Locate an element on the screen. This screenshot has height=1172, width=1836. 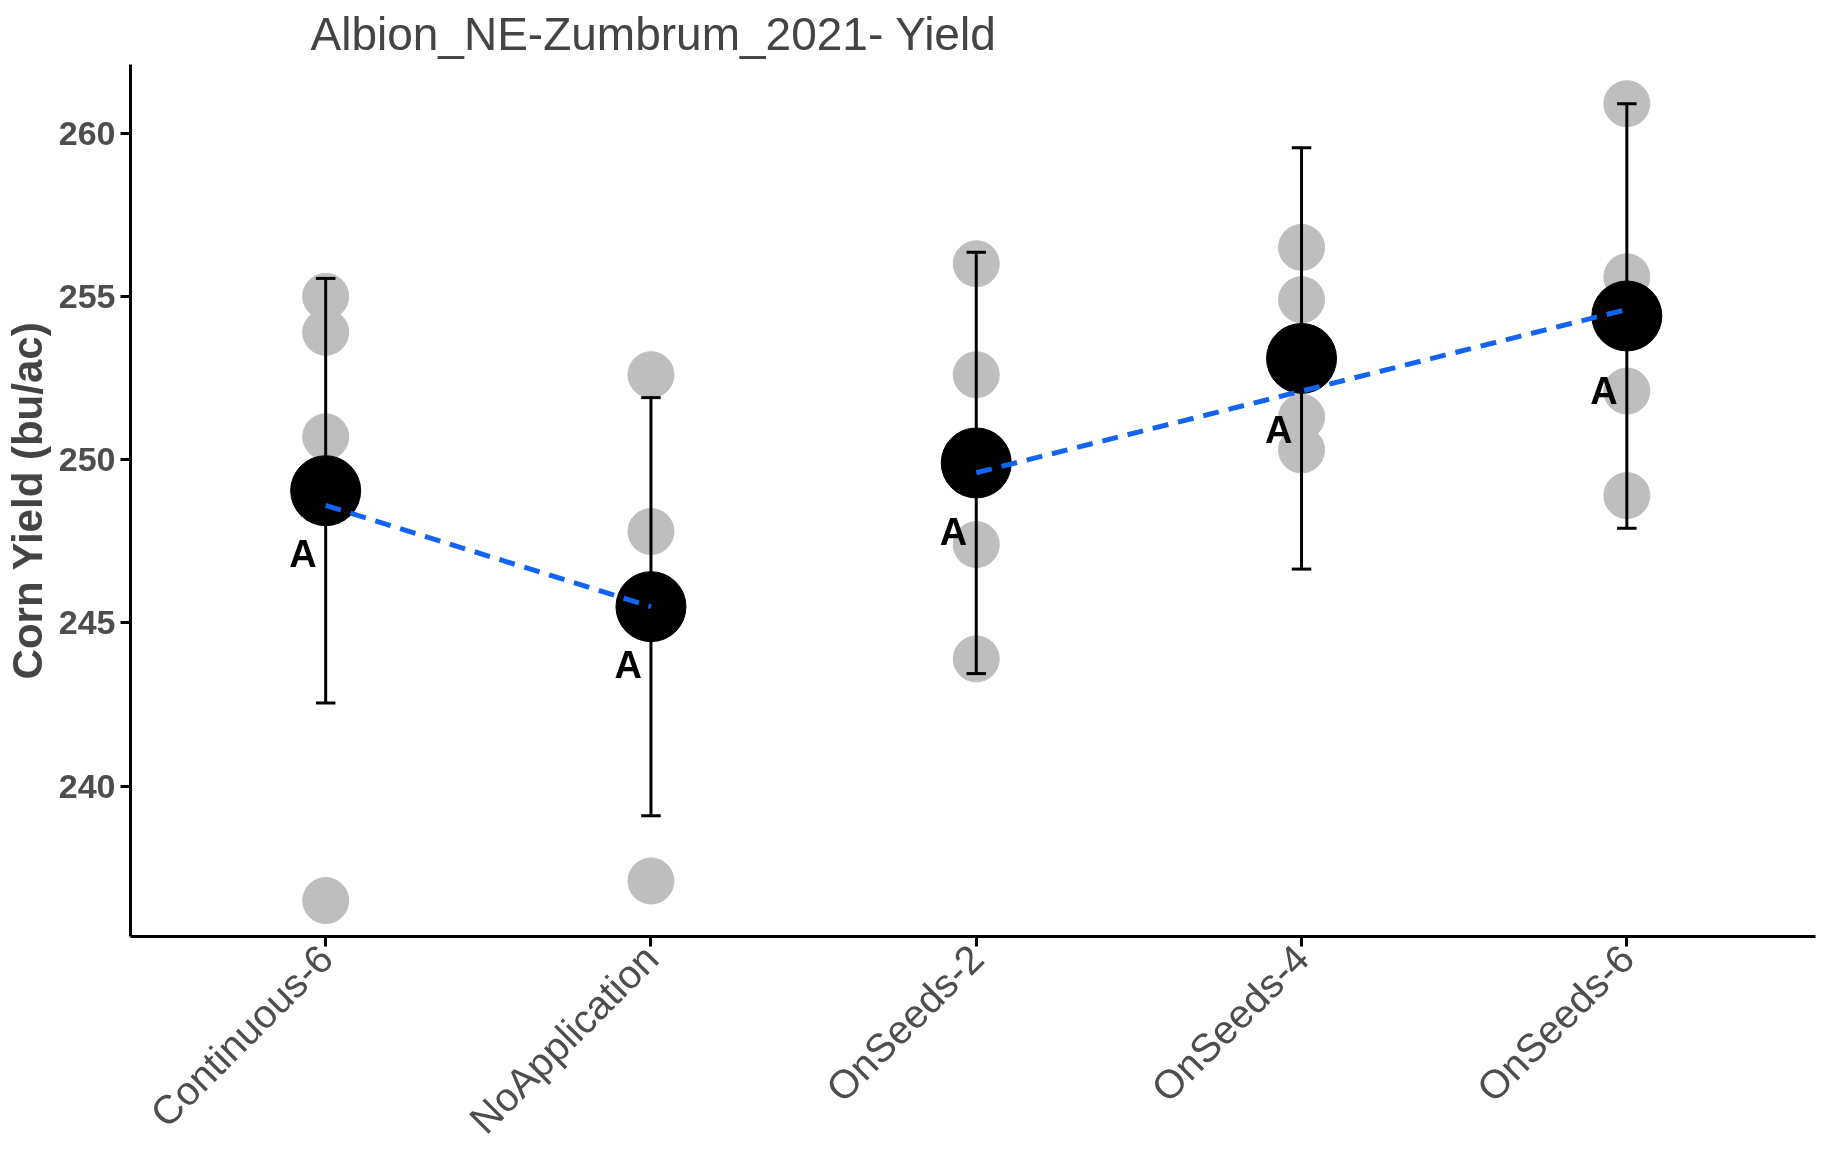
y-tick-label: 240 is located at coordinates (87, 785).